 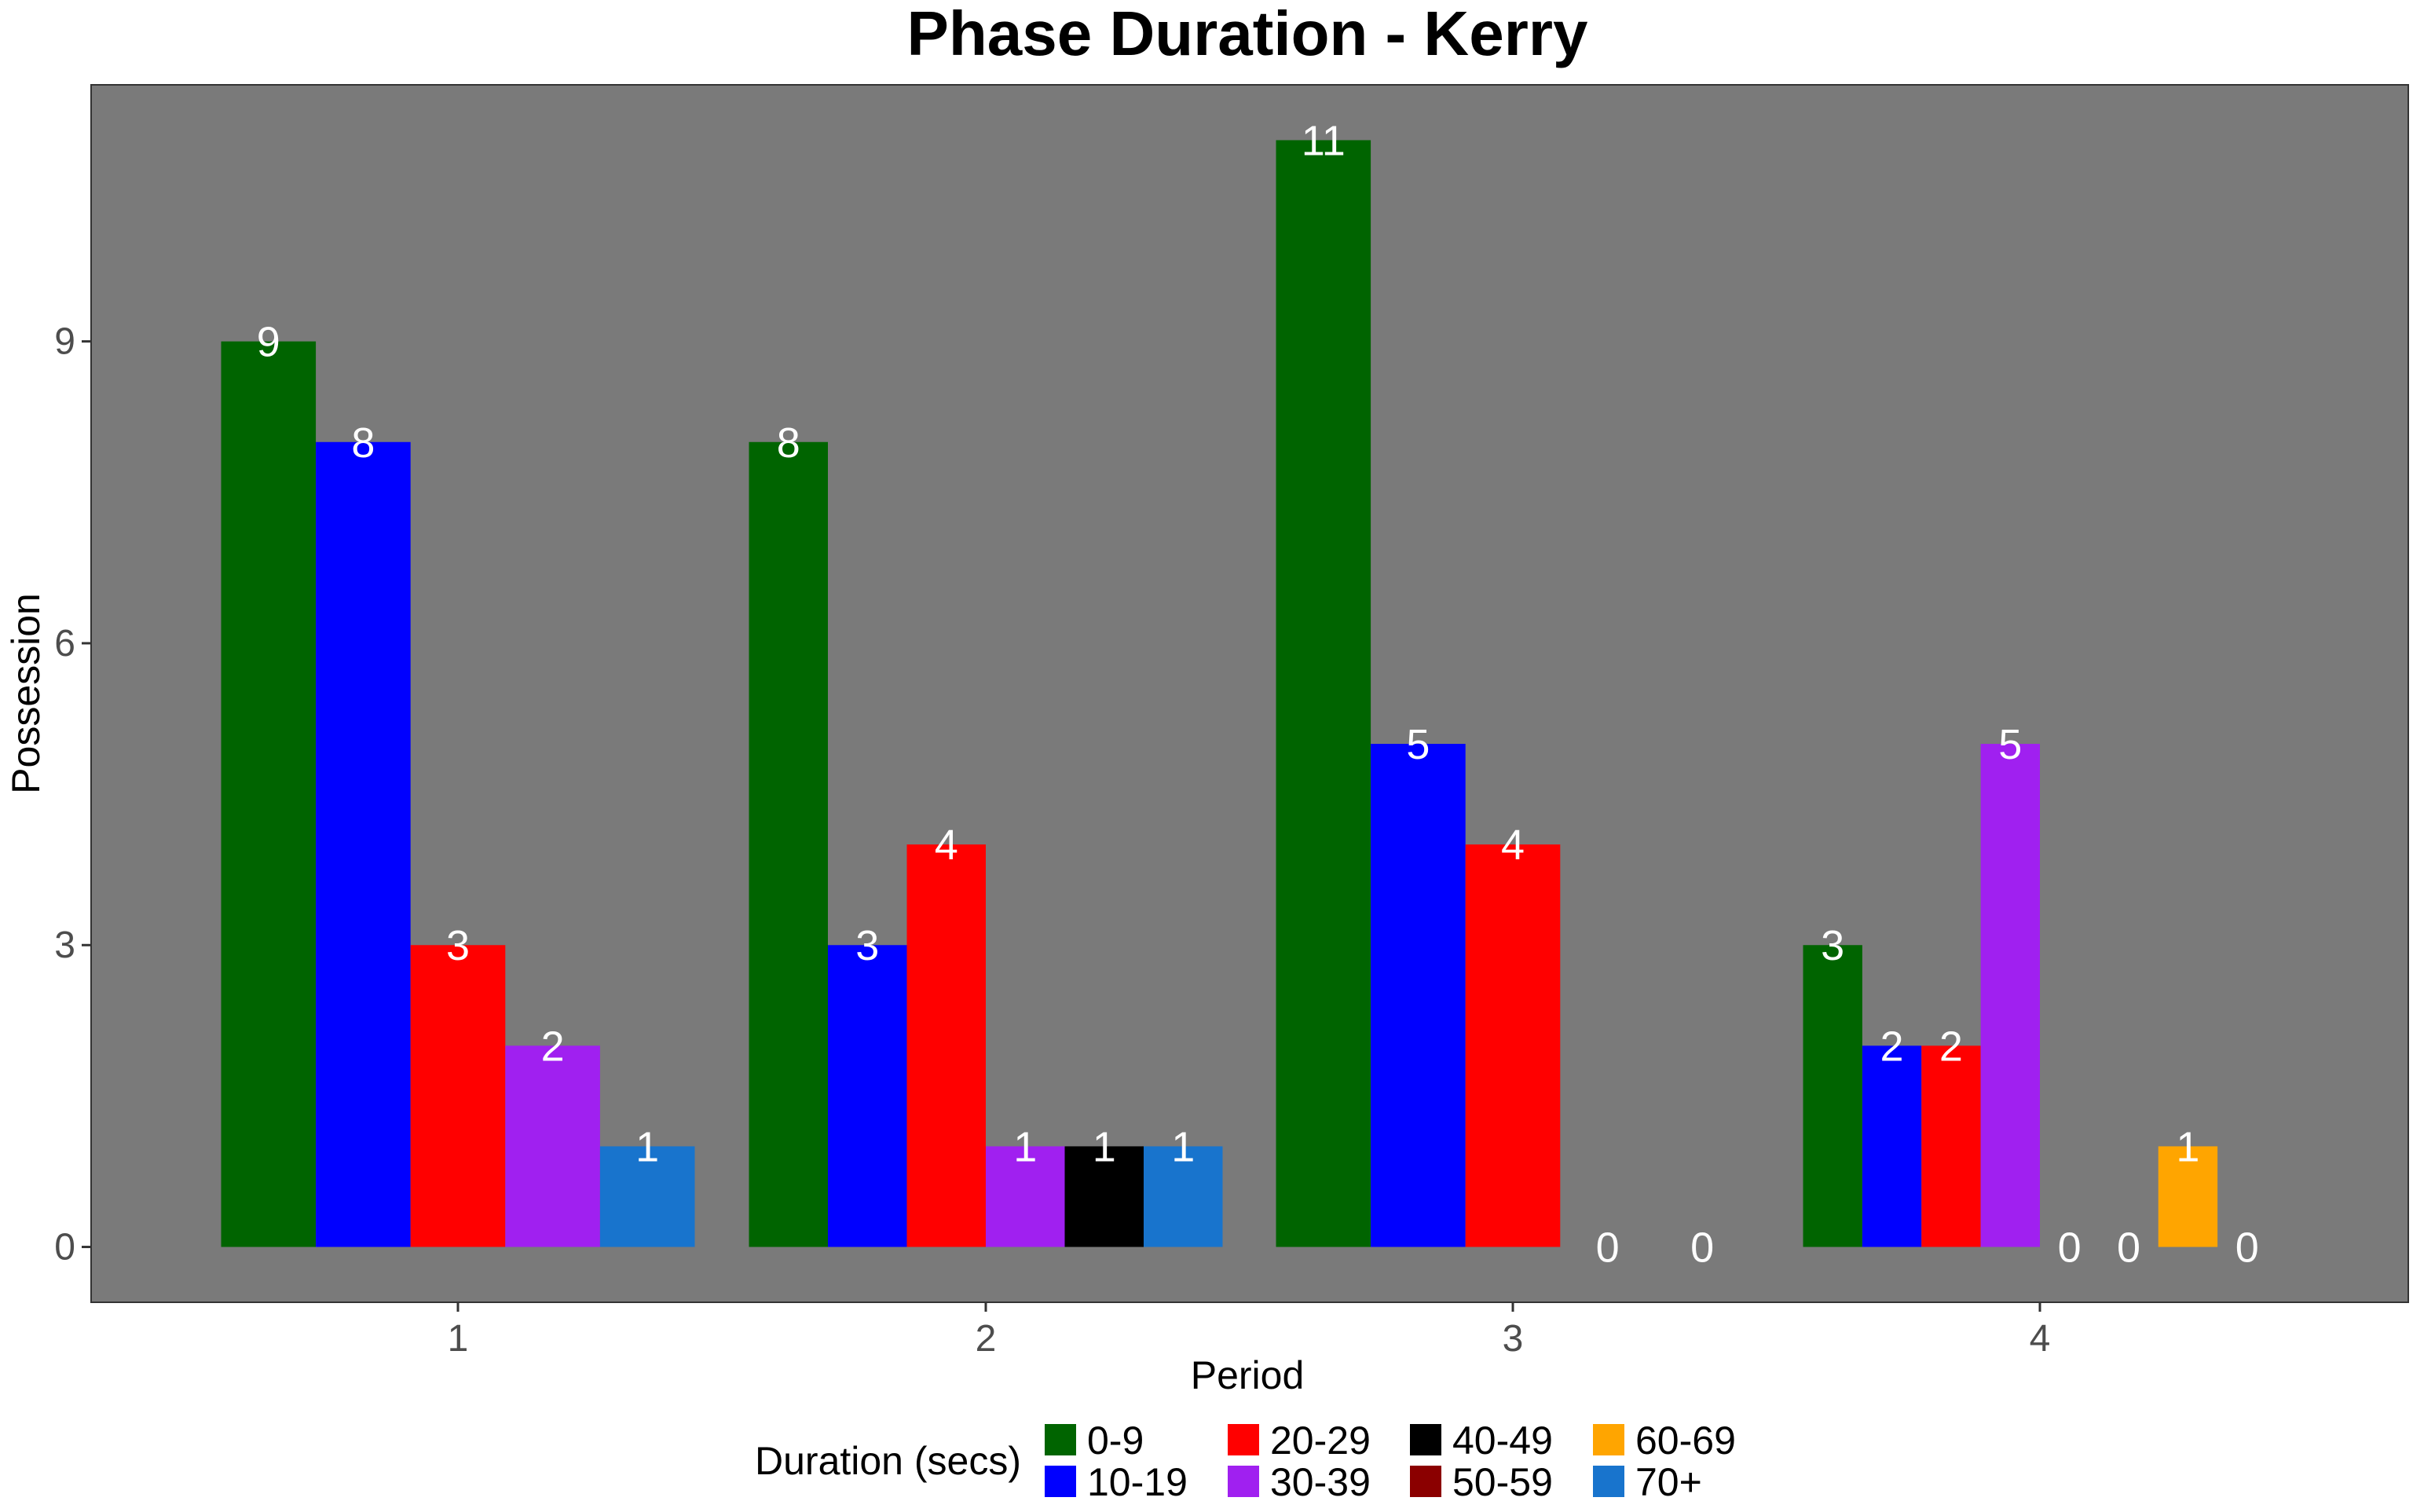 What do you see at coordinates (789, 443) in the screenshot?
I see `data-label-period-2-0-9: 8` at bounding box center [789, 443].